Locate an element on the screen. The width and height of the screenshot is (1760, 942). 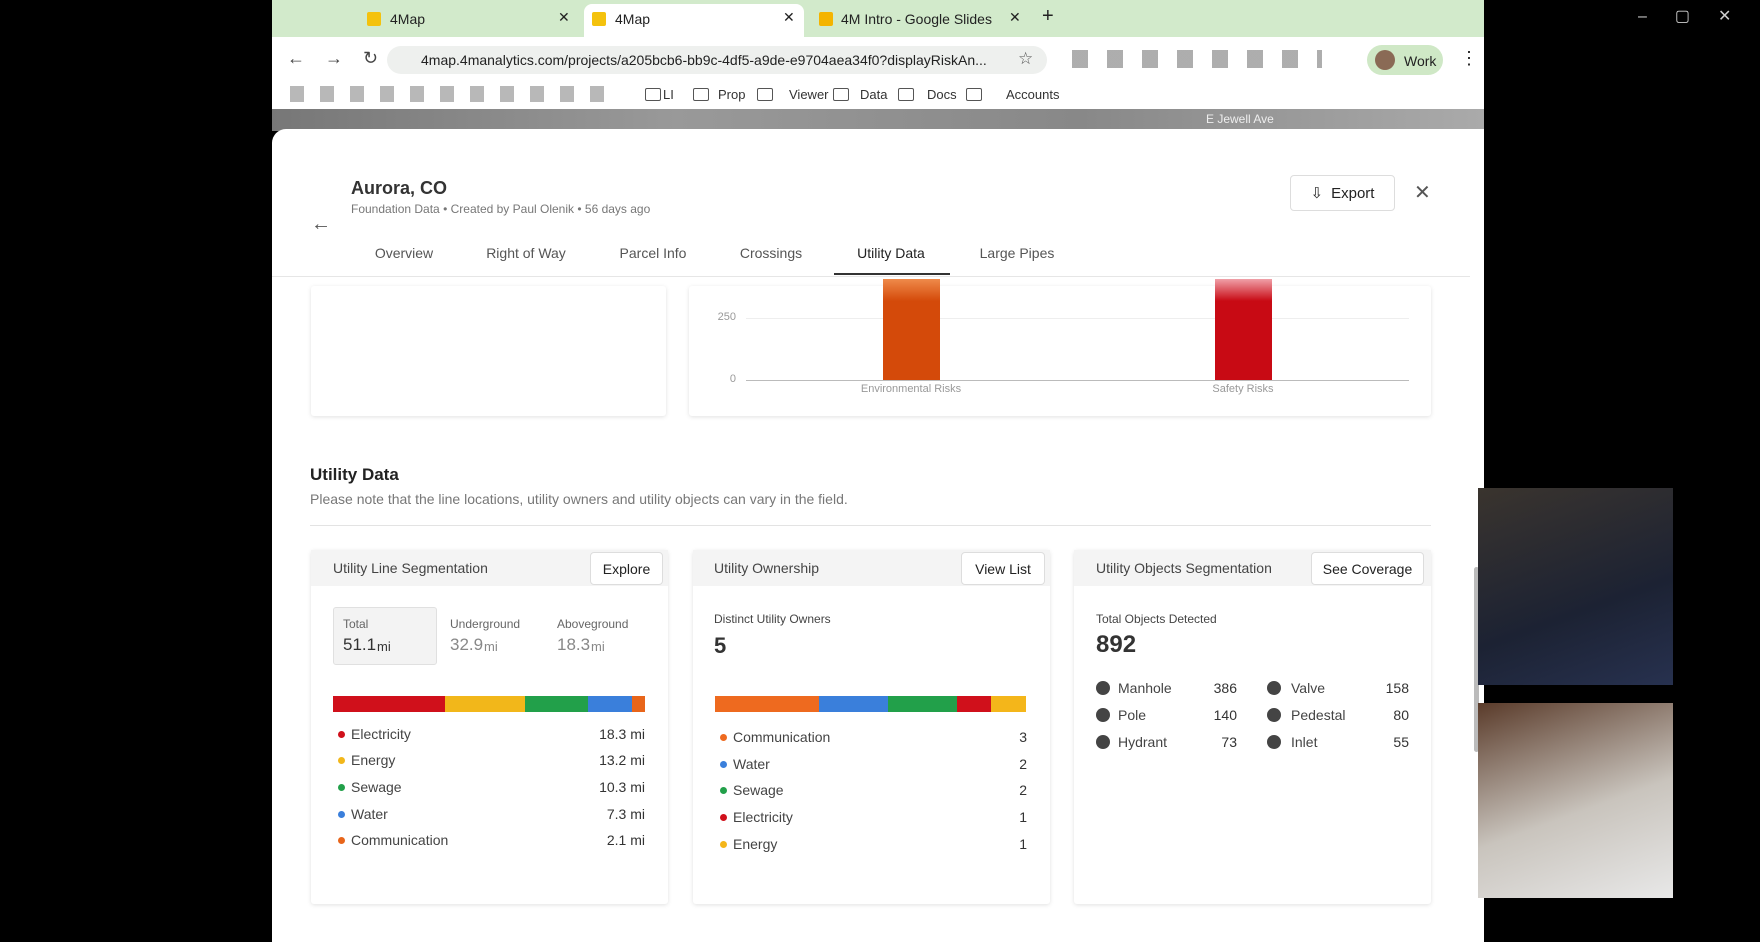
legend-value: 3 is located at coordinates (1023, 737).